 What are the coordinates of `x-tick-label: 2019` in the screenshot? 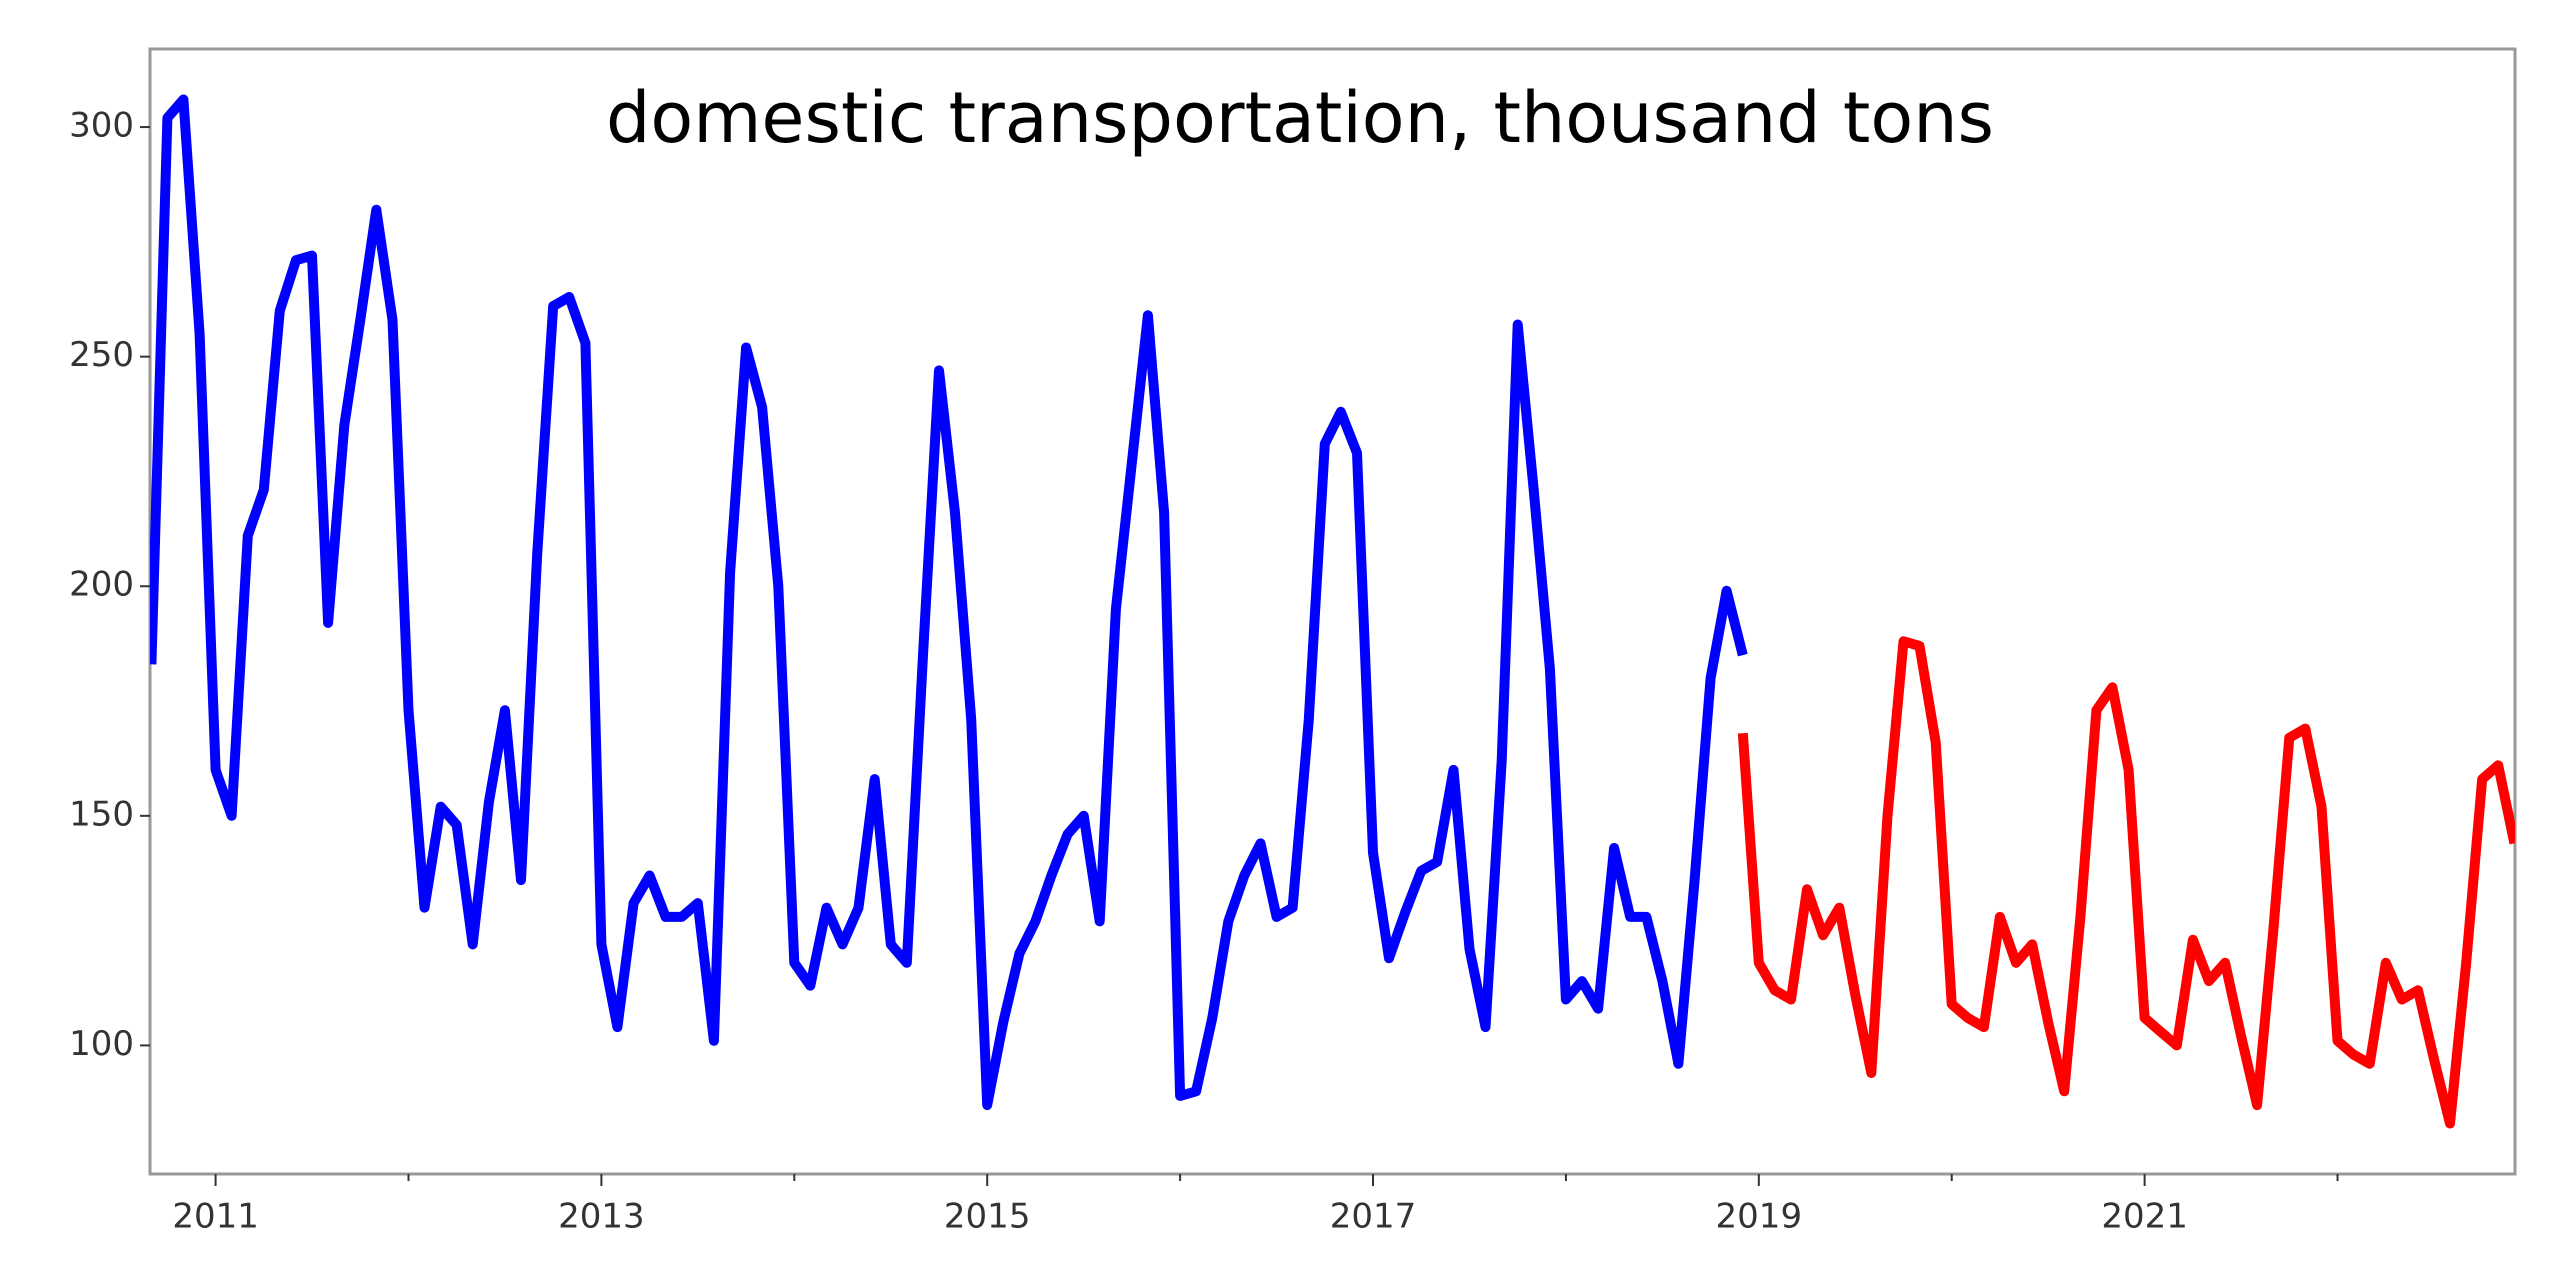 It's located at (1759, 1217).